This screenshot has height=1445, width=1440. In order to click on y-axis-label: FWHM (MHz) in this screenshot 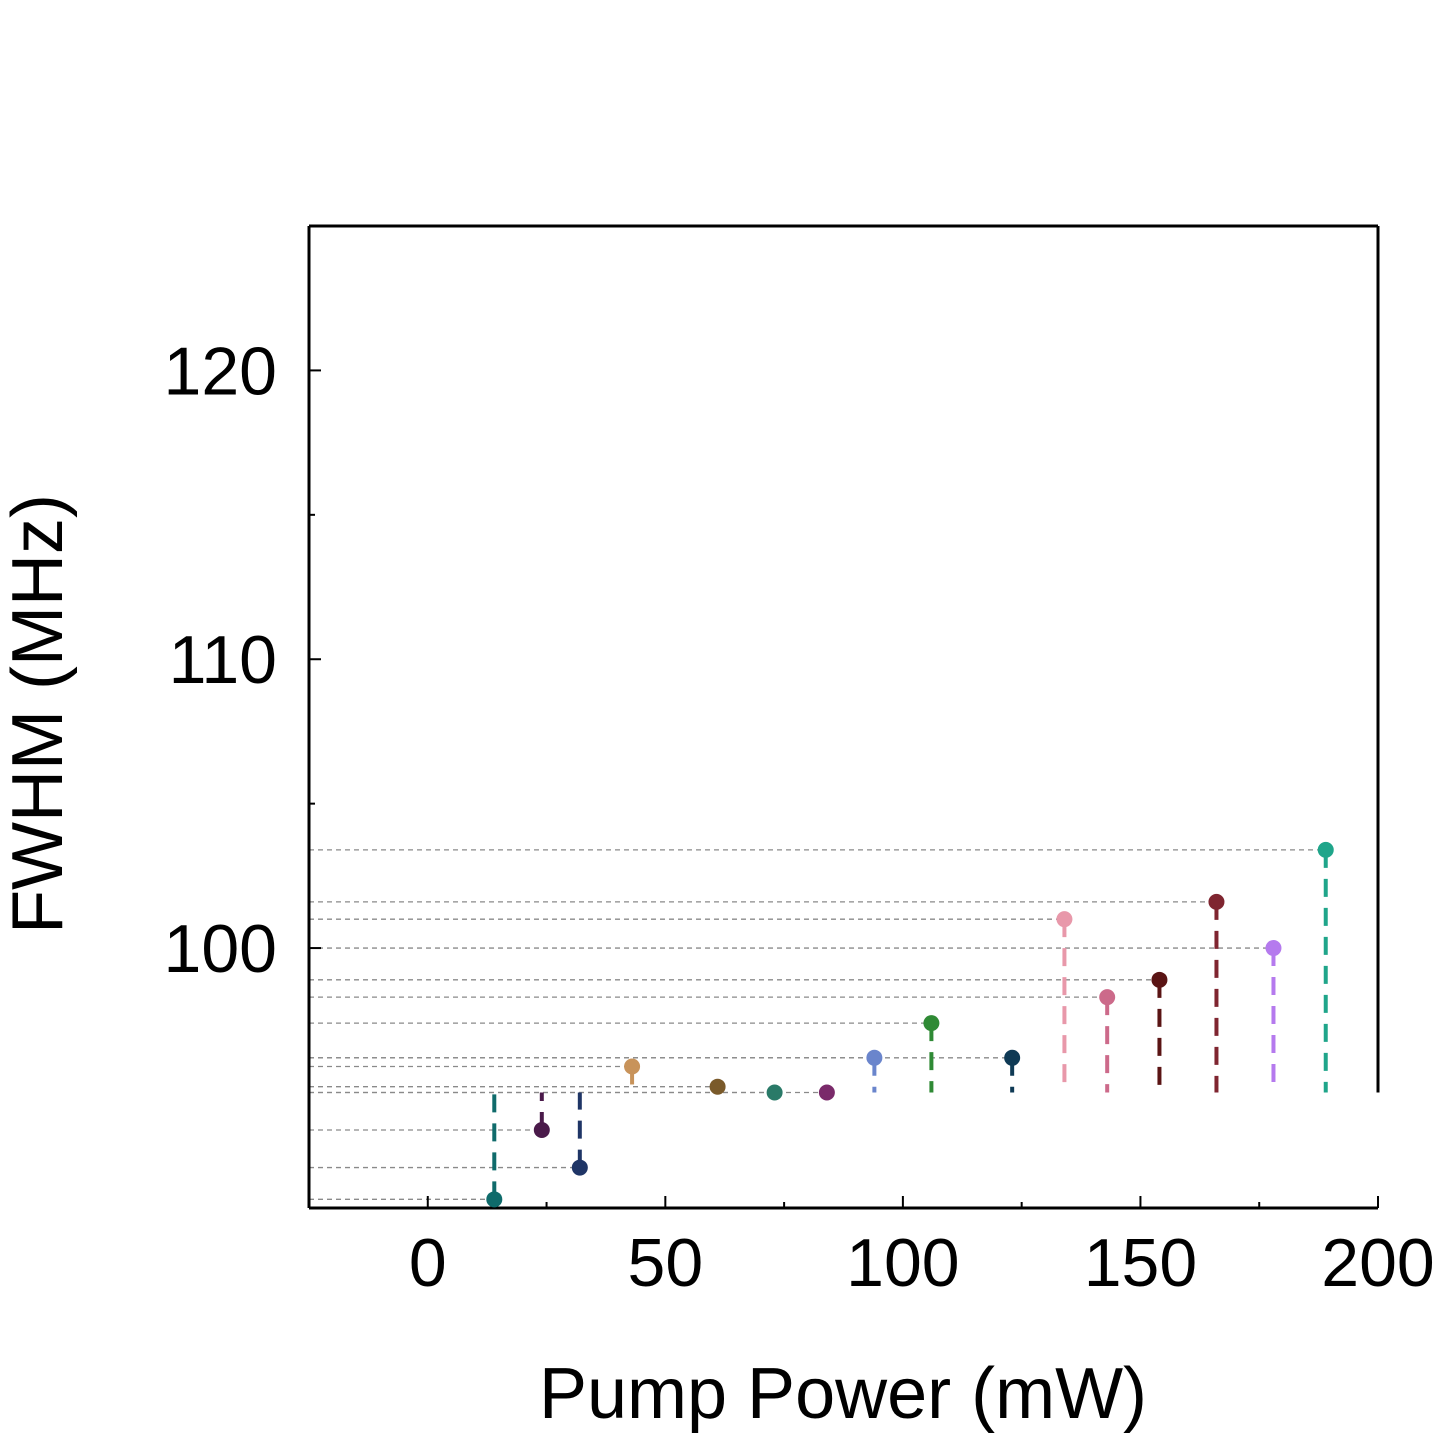, I will do `click(39, 714)`.